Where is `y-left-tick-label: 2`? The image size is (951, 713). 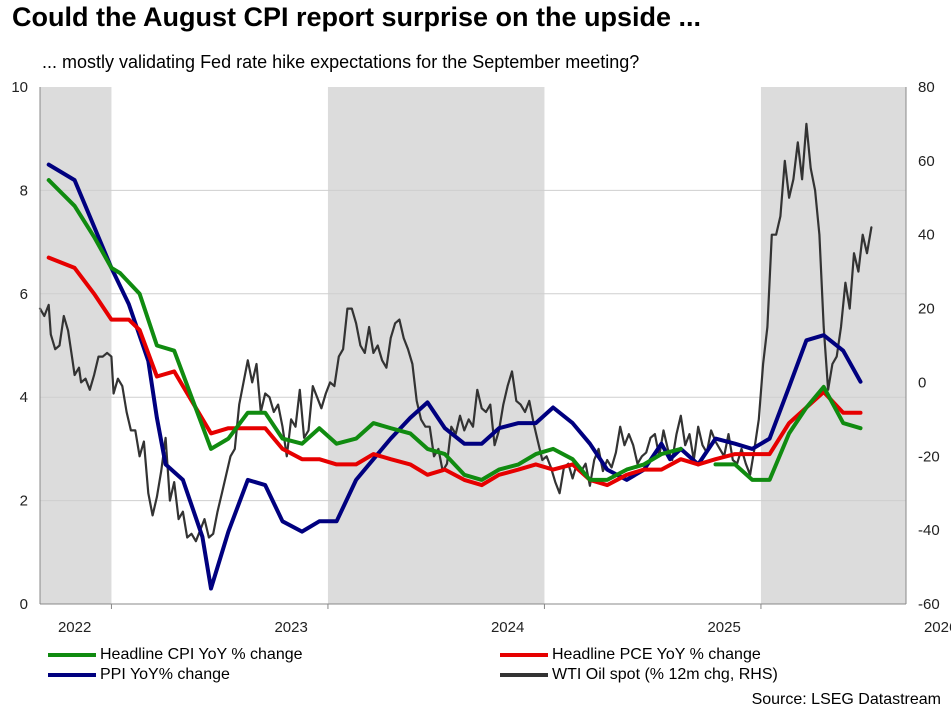 y-left-tick-label: 2 is located at coordinates (24, 501).